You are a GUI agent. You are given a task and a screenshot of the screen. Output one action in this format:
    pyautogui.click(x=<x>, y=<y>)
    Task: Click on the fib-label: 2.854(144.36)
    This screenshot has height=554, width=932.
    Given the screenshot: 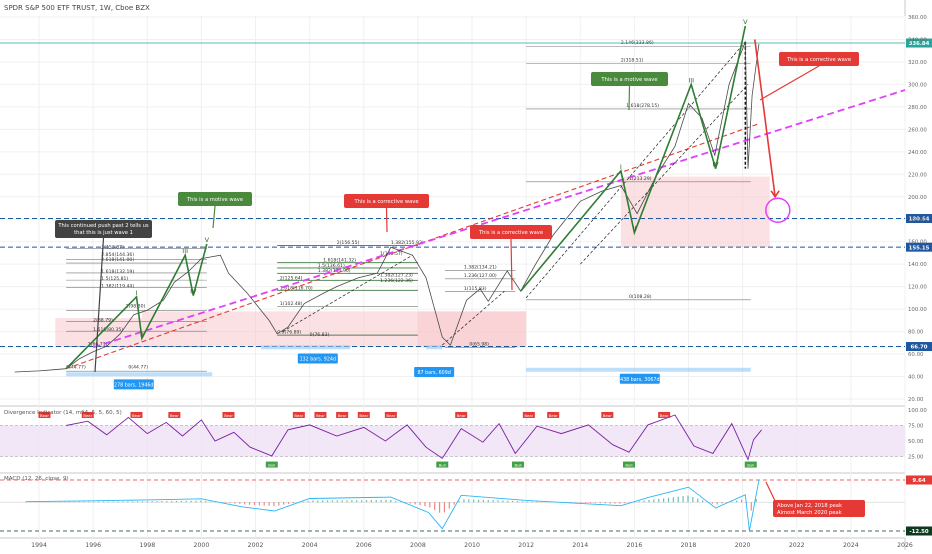 What is the action you would take?
    pyautogui.click(x=117, y=255)
    